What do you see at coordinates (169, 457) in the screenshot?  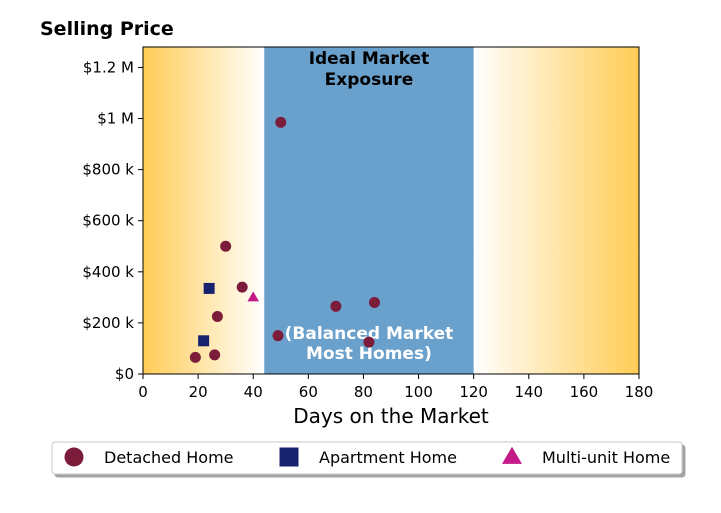 I see `legend-detached-home-label: Detached Home` at bounding box center [169, 457].